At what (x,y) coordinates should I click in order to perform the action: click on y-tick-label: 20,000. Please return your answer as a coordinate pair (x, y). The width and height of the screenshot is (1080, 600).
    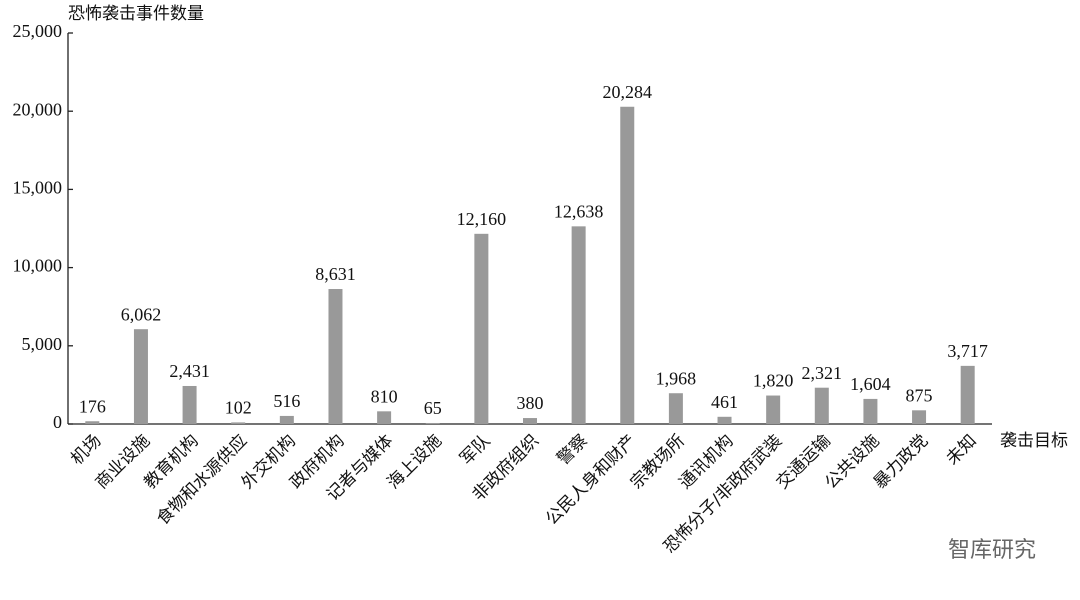
    Looking at the image, I should click on (38, 109).